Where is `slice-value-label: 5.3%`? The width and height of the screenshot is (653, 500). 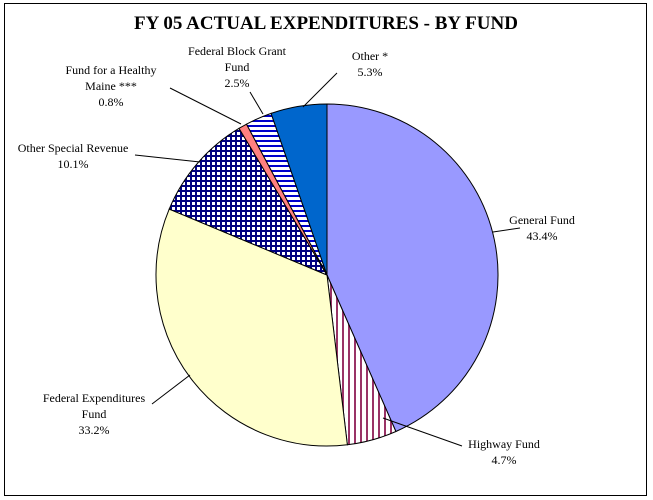
slice-value-label: 5.3% is located at coordinates (370, 72).